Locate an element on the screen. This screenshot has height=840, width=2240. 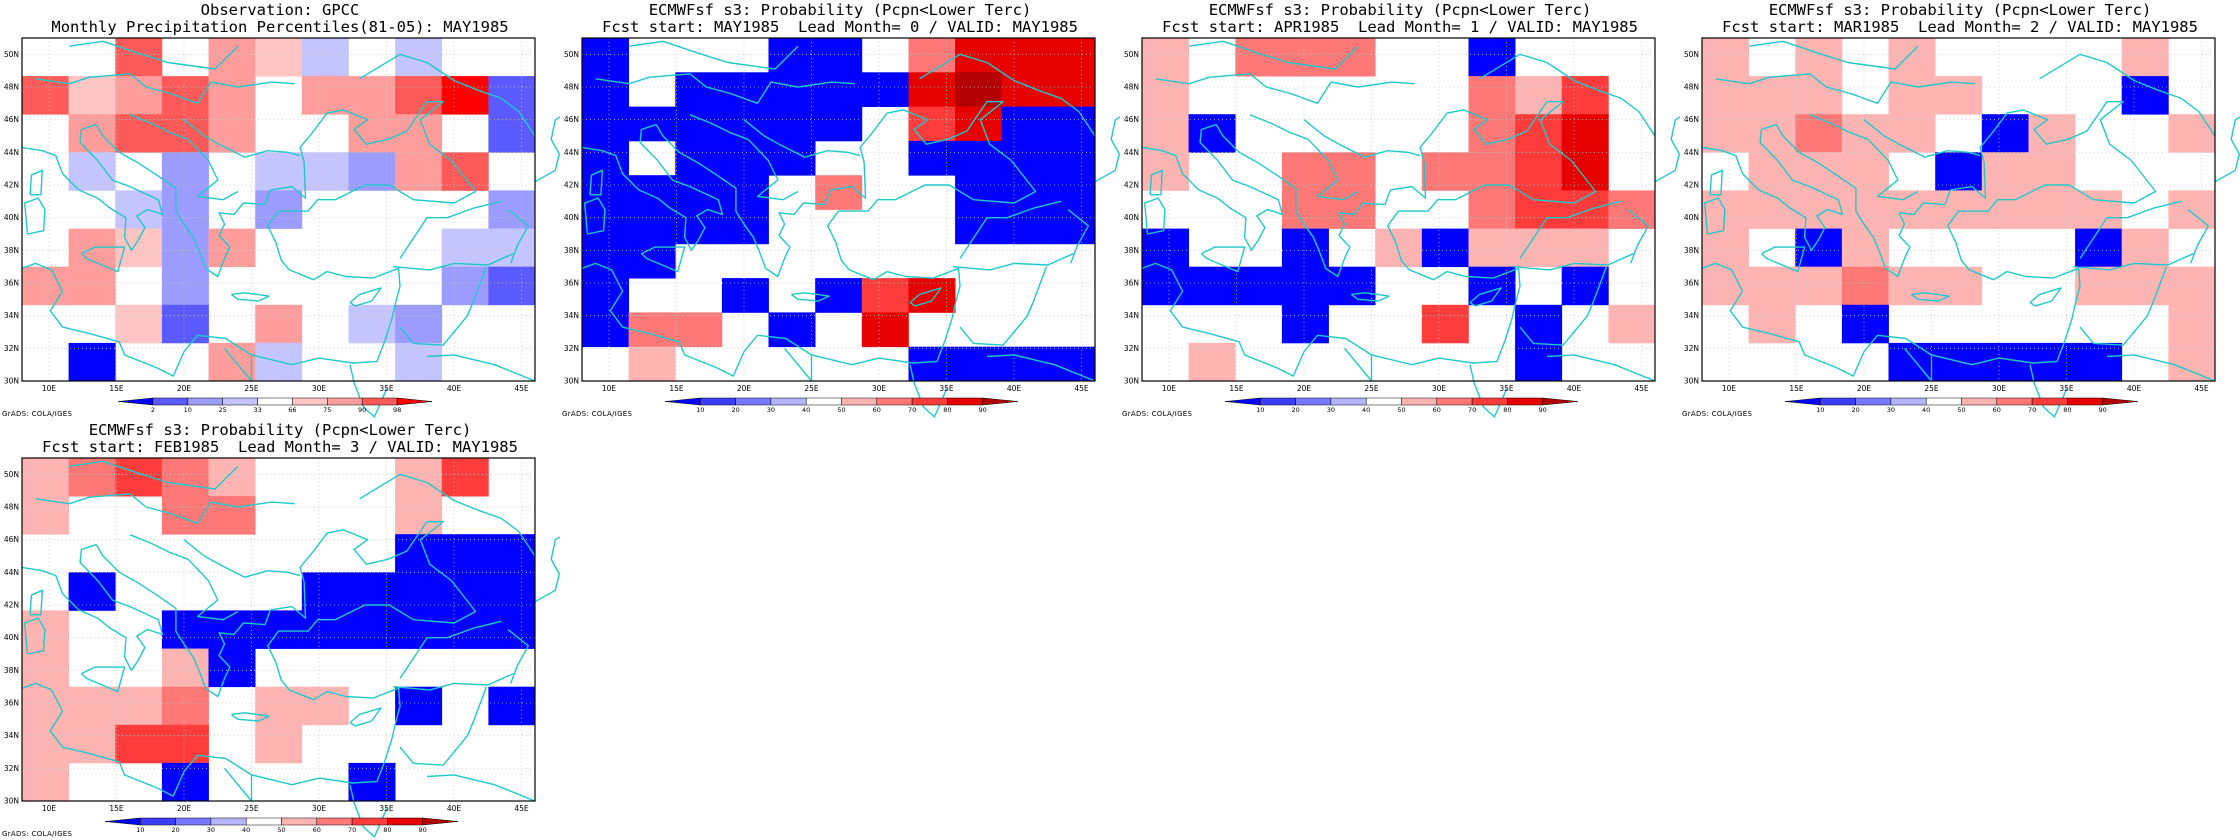
colorbar-label: 50 is located at coordinates (1401, 410).